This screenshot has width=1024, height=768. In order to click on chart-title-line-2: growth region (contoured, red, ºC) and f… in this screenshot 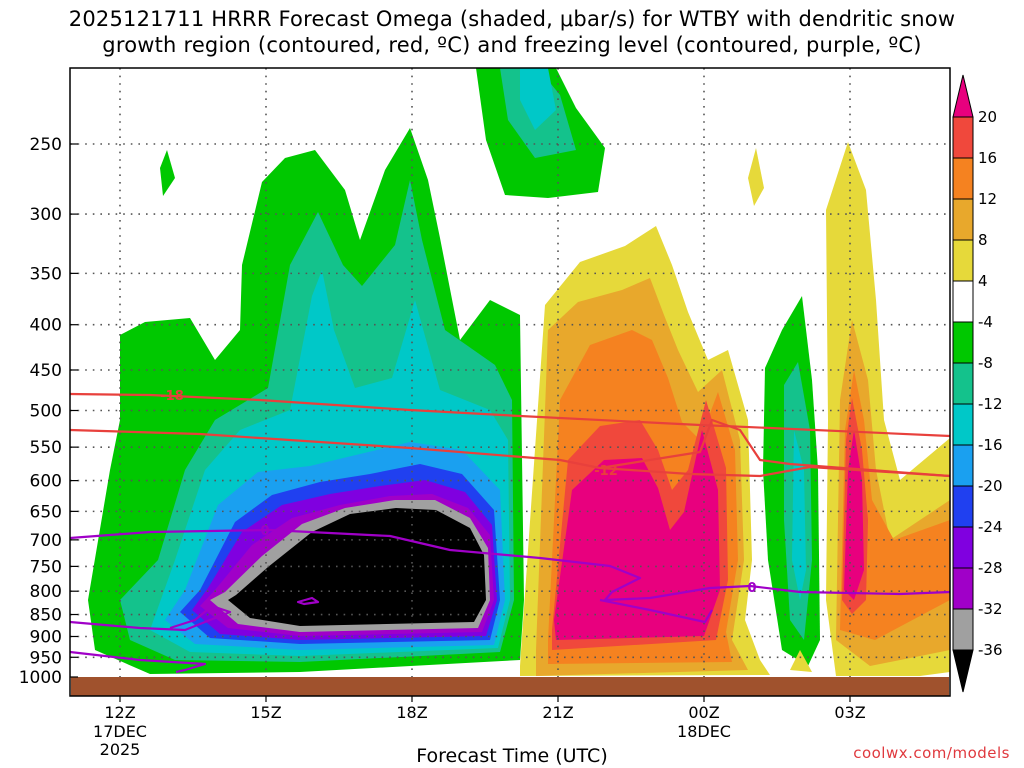, I will do `click(512, 45)`.